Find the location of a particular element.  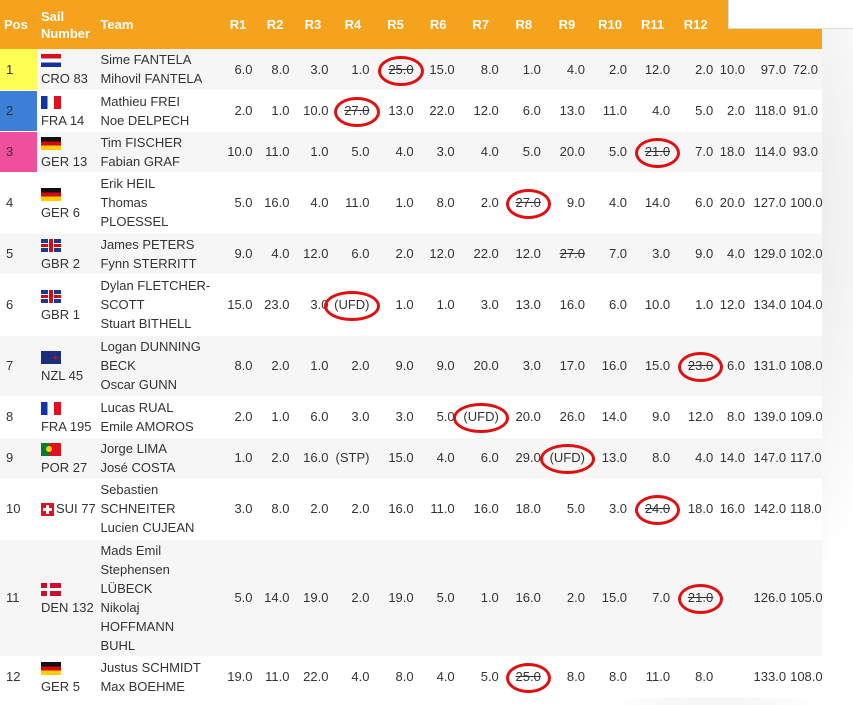

sail-number-cell: FRA 195 is located at coordinates (67, 416).